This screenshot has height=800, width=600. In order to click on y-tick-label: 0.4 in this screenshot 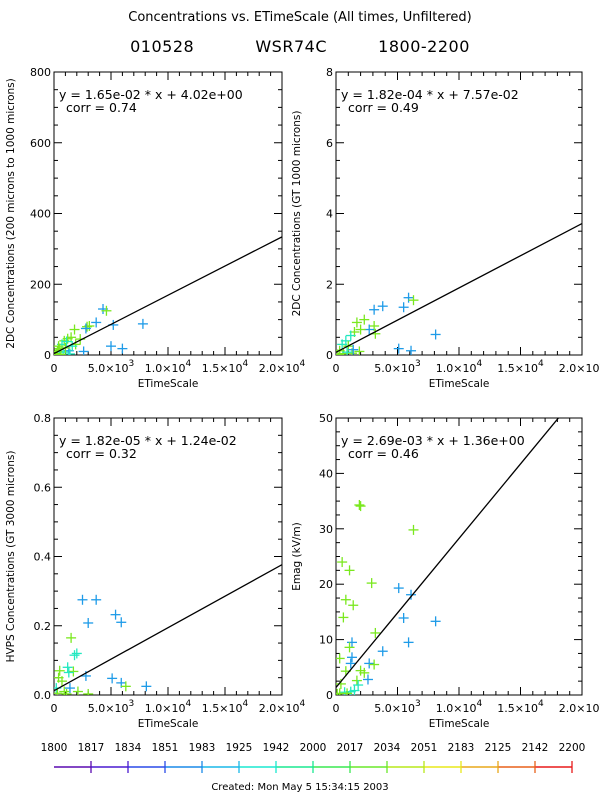, I will do `click(43, 557)`.